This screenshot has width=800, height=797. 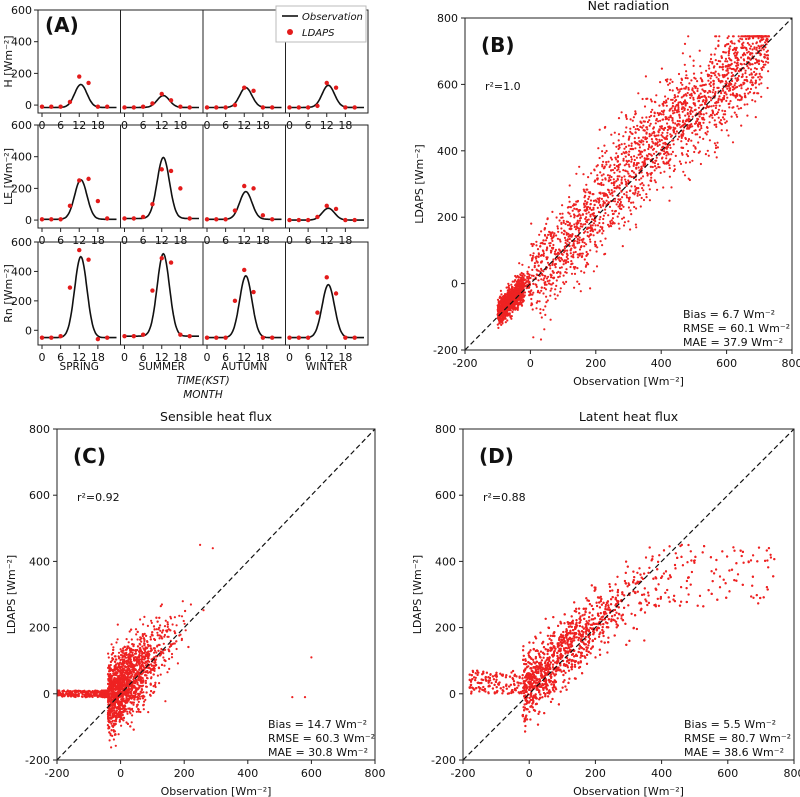 I want to click on x-tick-label: 600, so click(x=726, y=363).